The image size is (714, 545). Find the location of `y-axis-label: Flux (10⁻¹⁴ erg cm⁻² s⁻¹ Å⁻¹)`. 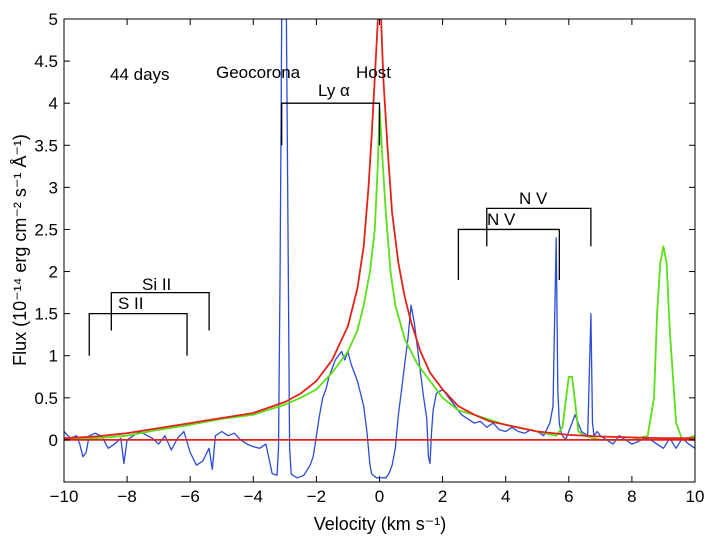

y-axis-label: Flux (10⁻¹⁴ erg cm⁻² s⁻¹ Å⁻¹) is located at coordinates (20, 250).